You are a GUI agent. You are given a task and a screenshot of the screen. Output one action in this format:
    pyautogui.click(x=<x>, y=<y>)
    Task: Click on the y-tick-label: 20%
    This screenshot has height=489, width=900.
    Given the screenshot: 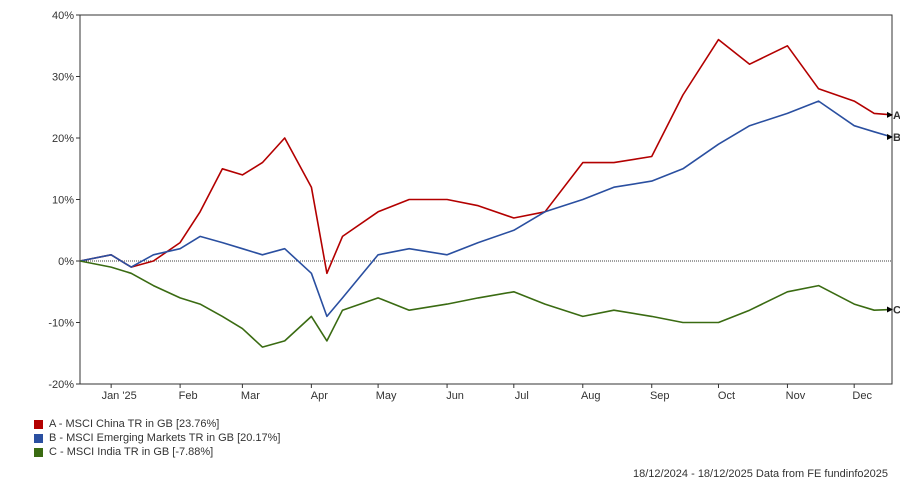 What is the action you would take?
    pyautogui.click(x=63, y=139)
    